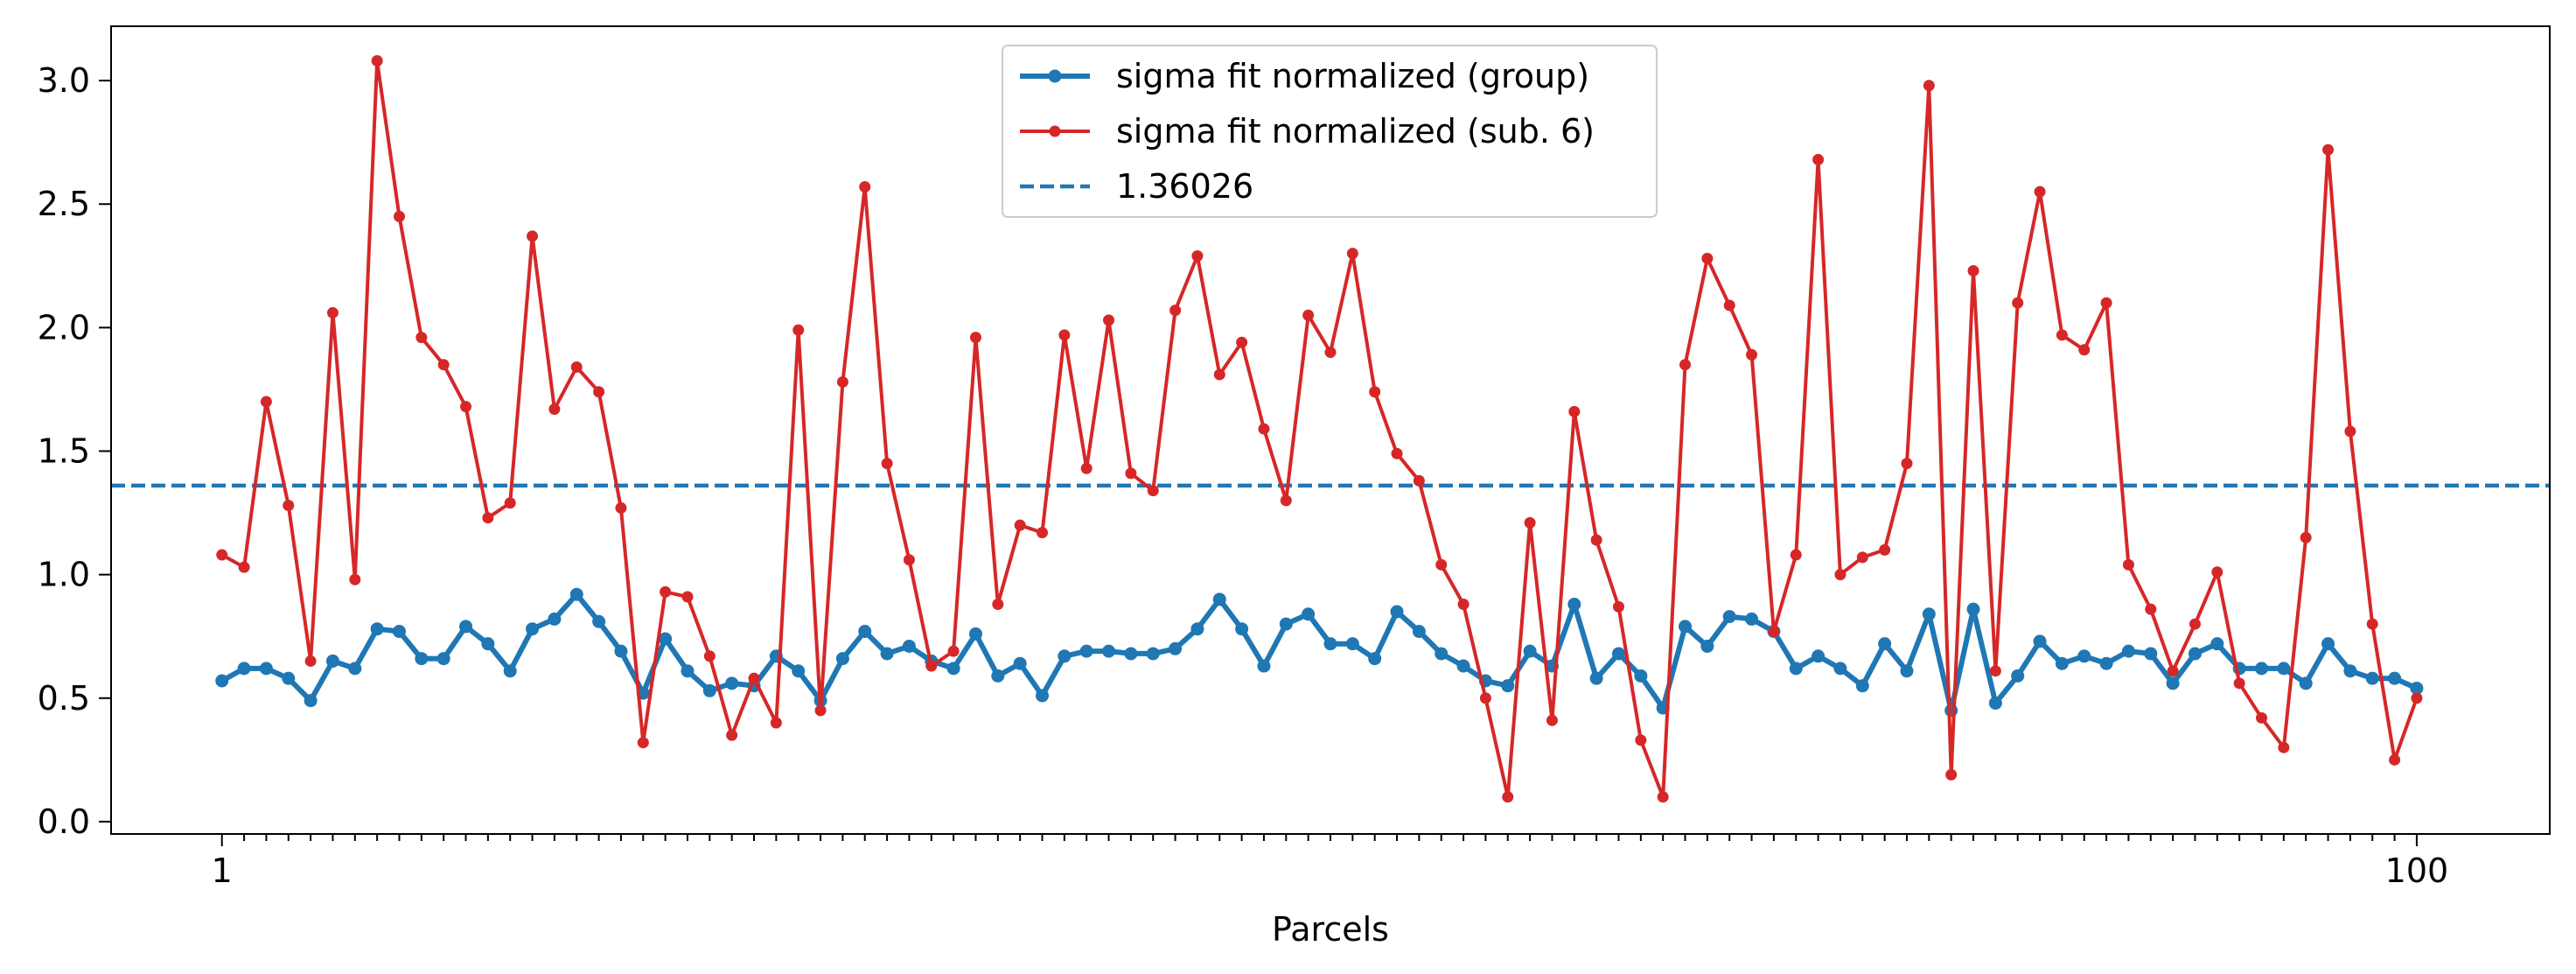  I want to click on series-line, so click(1319, 652).